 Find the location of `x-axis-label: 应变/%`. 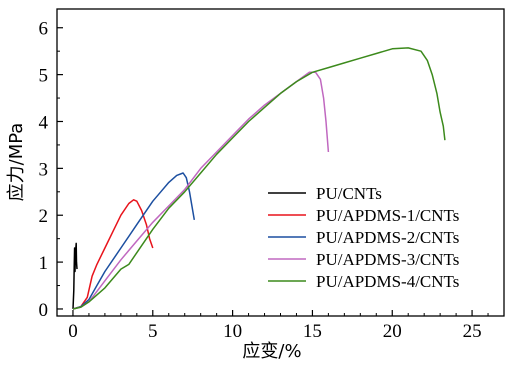

x-axis-label: 应变/% is located at coordinates (271, 351).